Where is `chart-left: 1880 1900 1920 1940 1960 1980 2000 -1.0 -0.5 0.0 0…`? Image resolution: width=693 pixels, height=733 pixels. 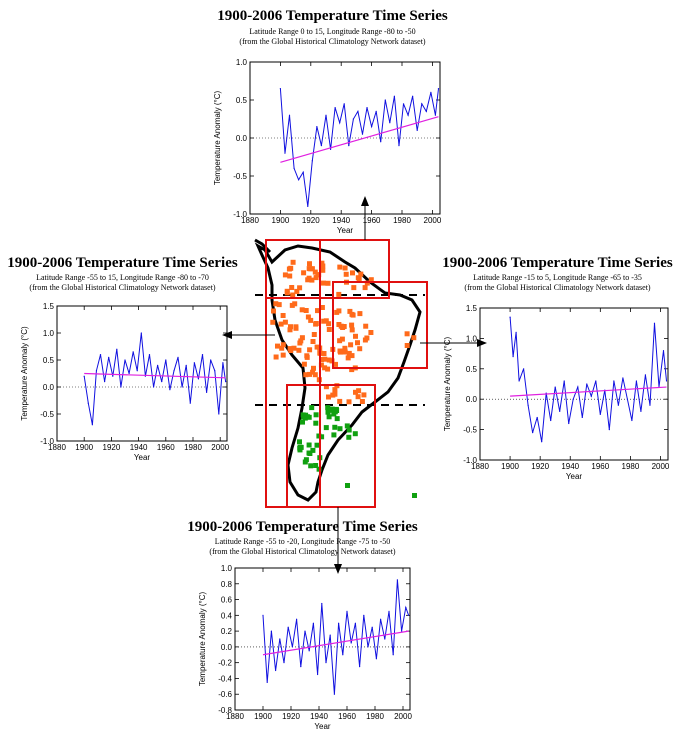
chart-left: 1880 1900 1920 1940 1960 1980 2000 -1.0 -0.5 0.0 0… is located at coordinates (125, 382).